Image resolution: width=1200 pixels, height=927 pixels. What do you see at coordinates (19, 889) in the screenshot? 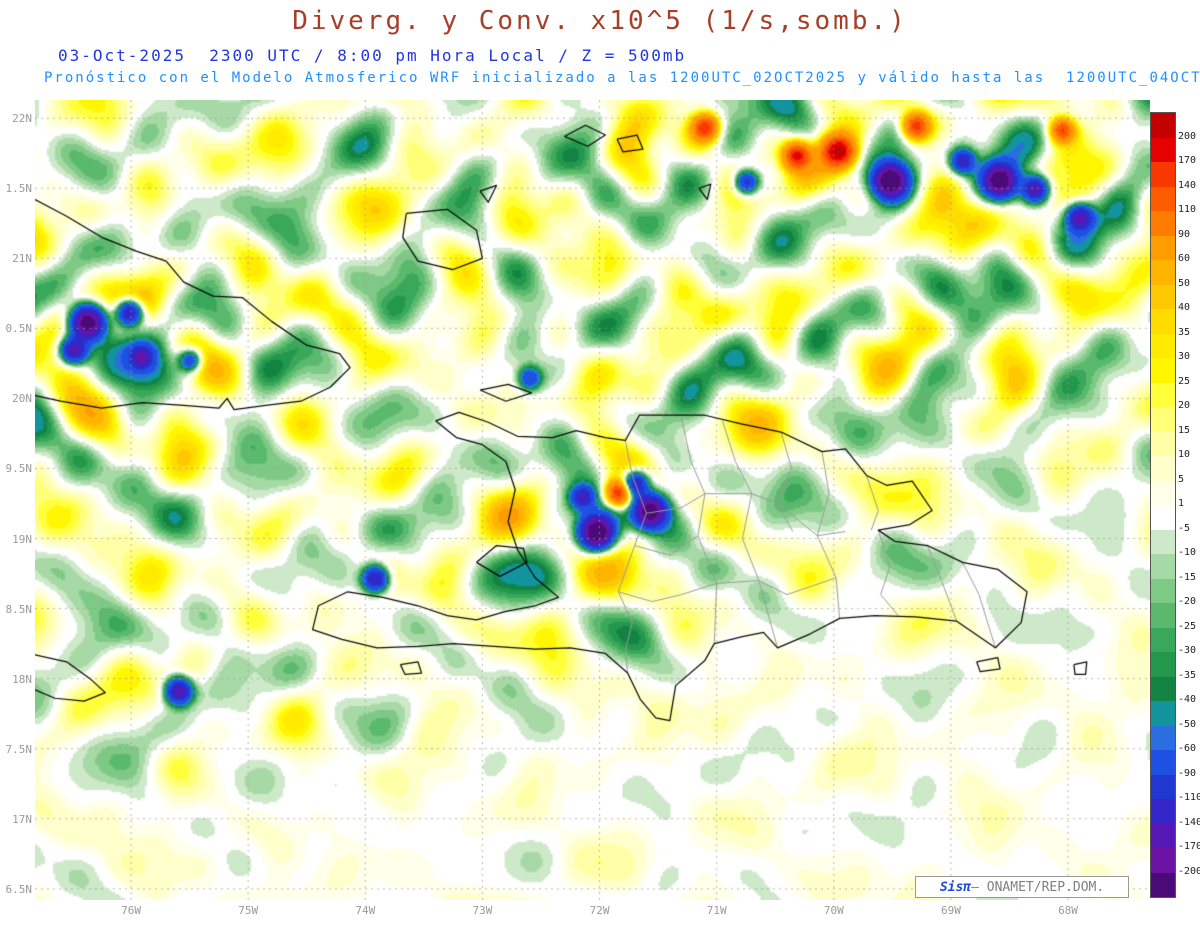
I see `lat-tick-label: 6.5N` at bounding box center [19, 889].